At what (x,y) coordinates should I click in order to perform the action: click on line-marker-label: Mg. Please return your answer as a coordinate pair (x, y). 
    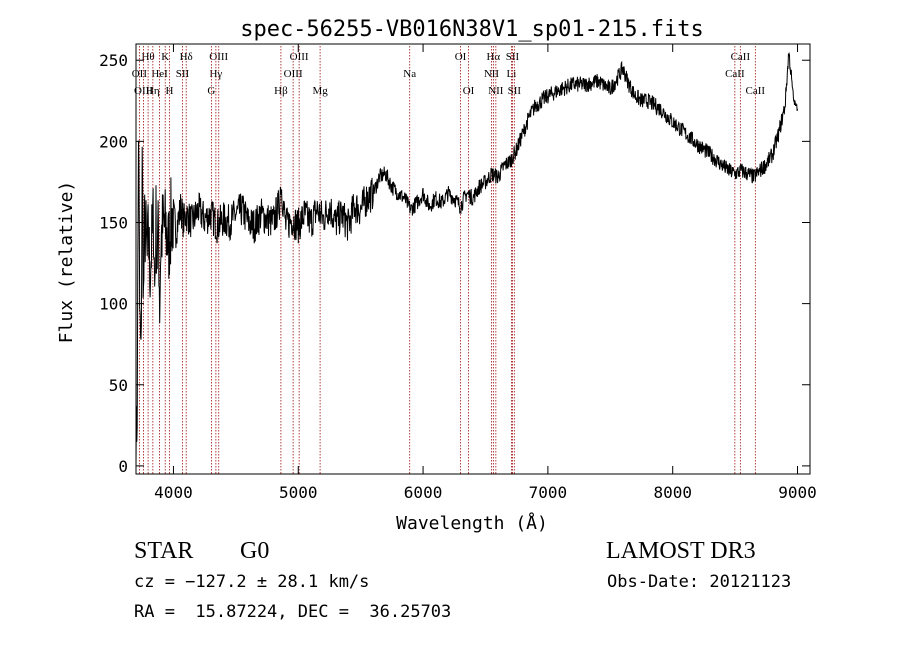
    Looking at the image, I should click on (320, 91).